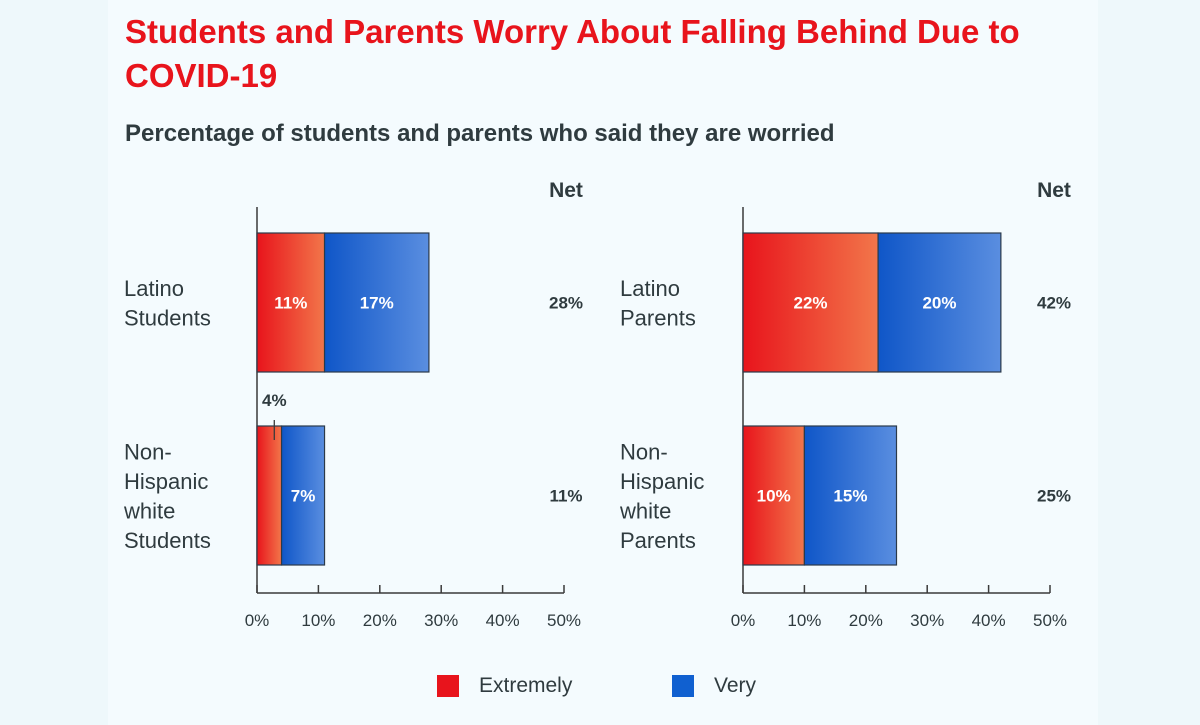 This screenshot has width=1200, height=725. What do you see at coordinates (167, 496) in the screenshot?
I see `category-label: Non- Hispanic white Students` at bounding box center [167, 496].